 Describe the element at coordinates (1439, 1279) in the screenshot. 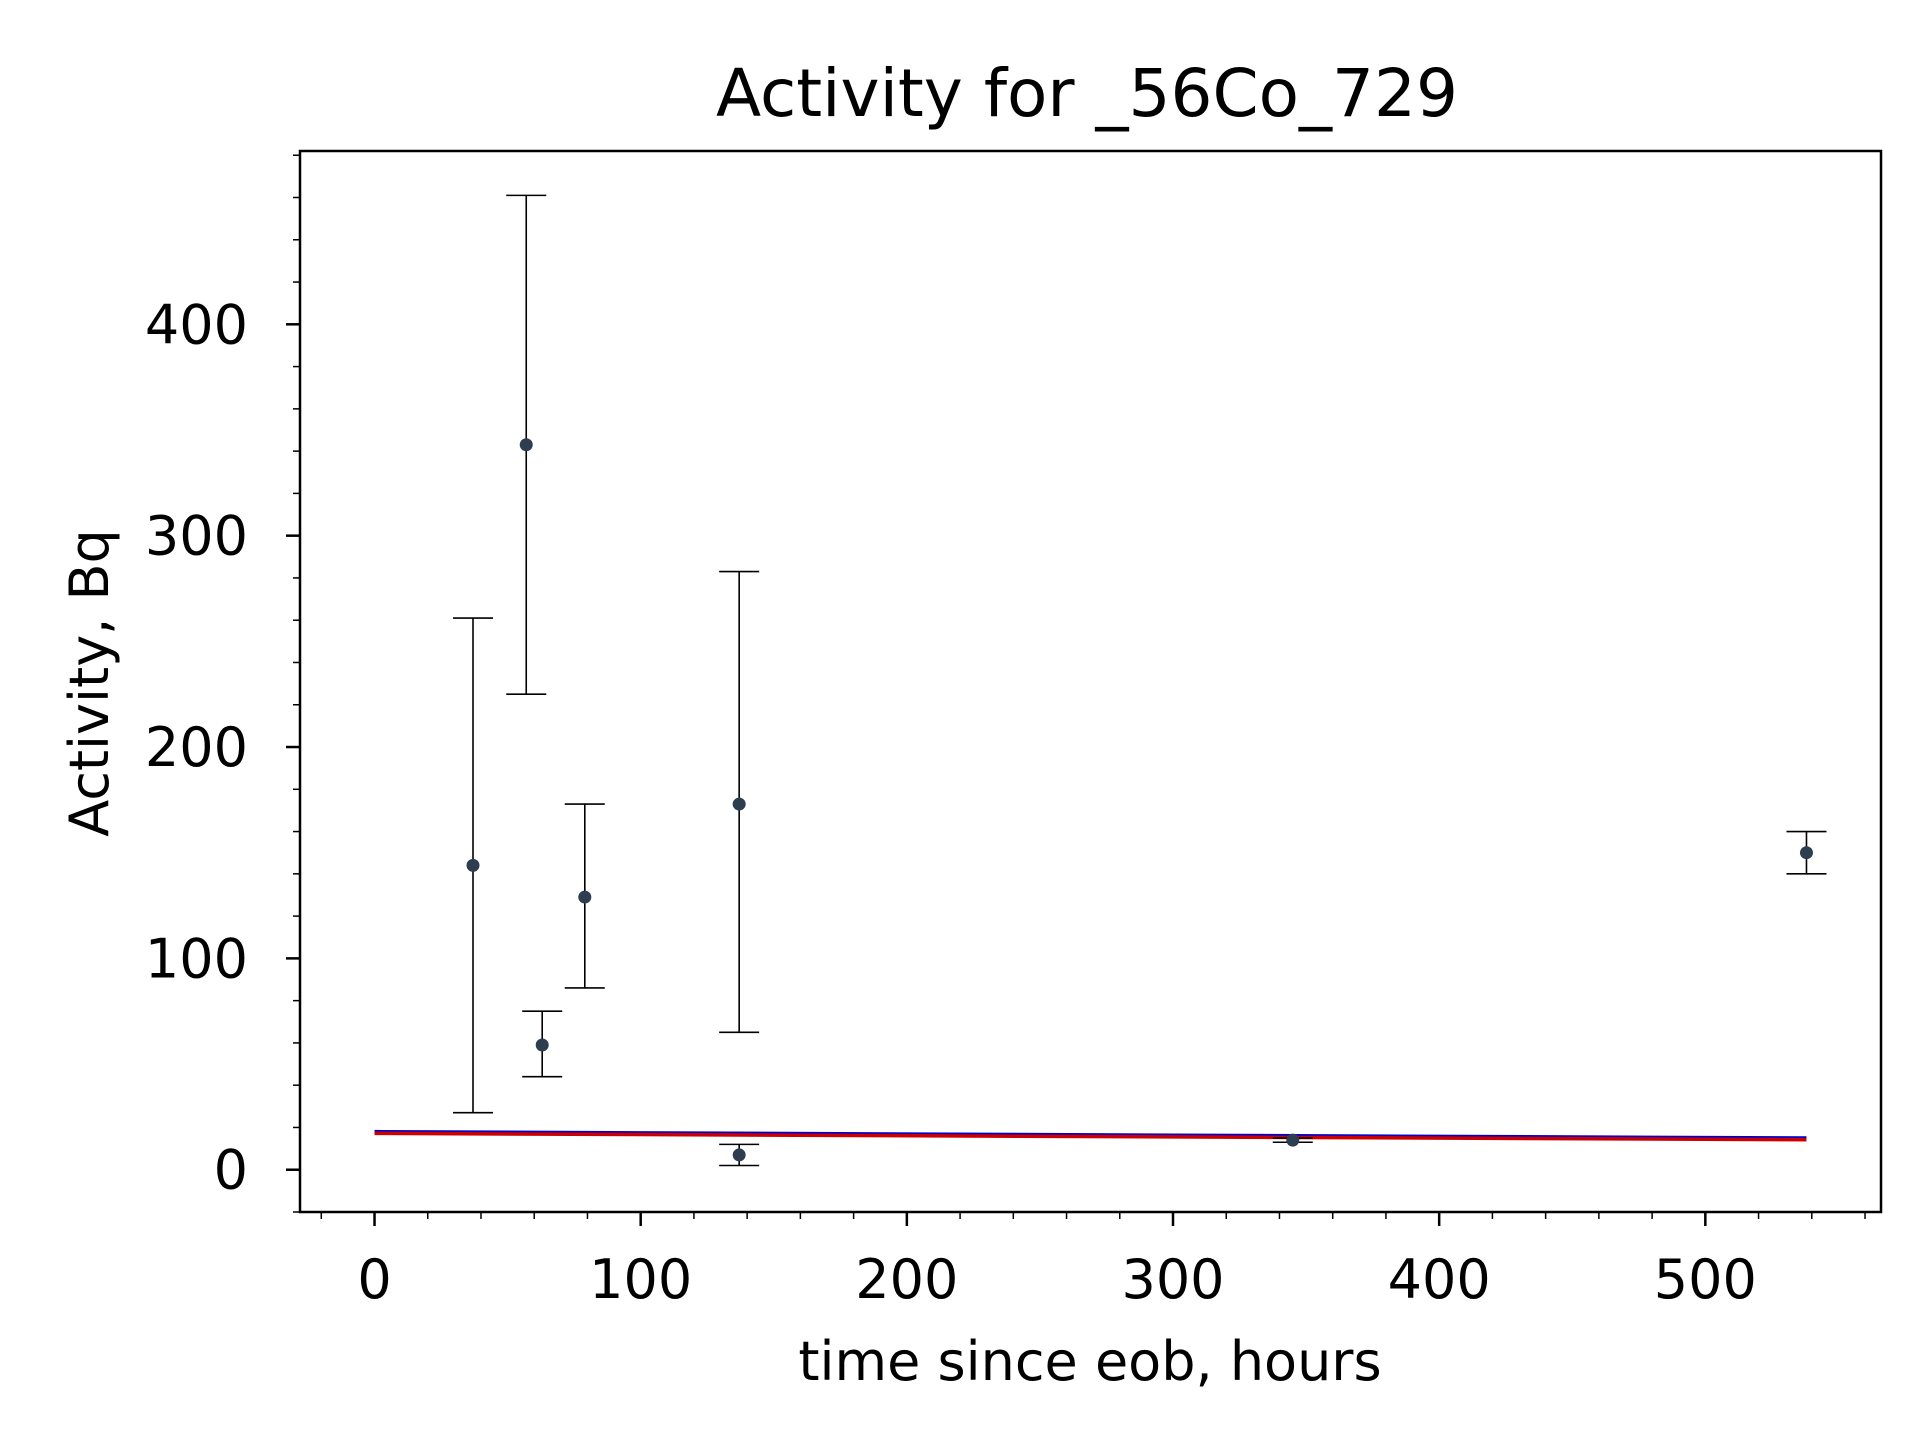

I see `x-tick-label: 400` at that location.